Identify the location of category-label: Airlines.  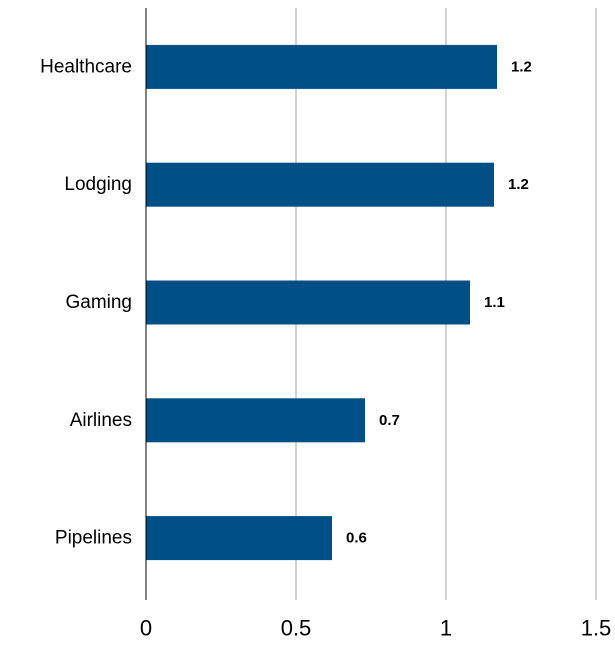
(101, 420).